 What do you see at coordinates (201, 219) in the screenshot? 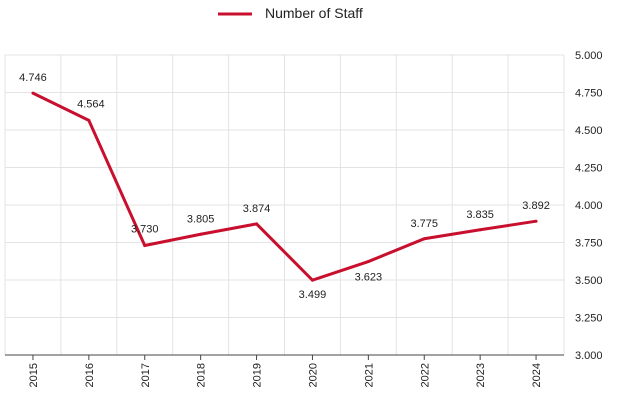
I see `data-label: 3.805` at bounding box center [201, 219].